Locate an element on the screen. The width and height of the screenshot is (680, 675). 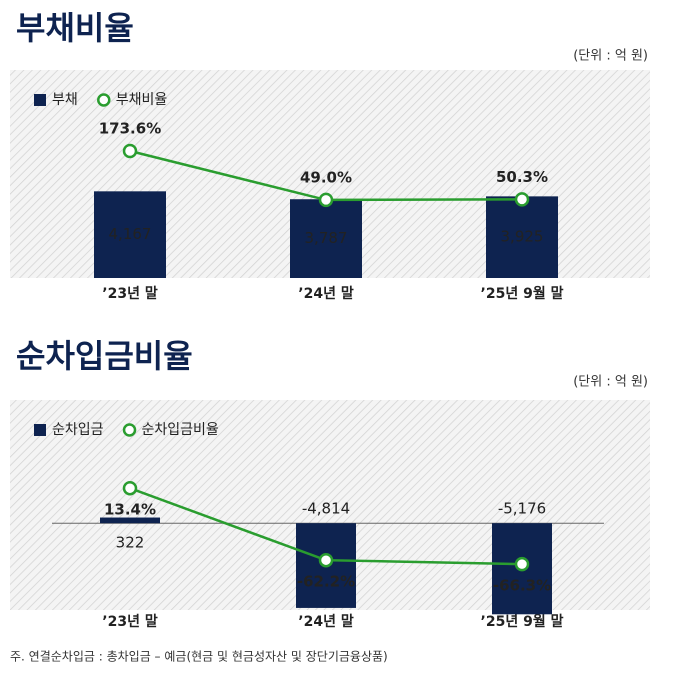
chart-title: 부채비율 is located at coordinates (75, 28).